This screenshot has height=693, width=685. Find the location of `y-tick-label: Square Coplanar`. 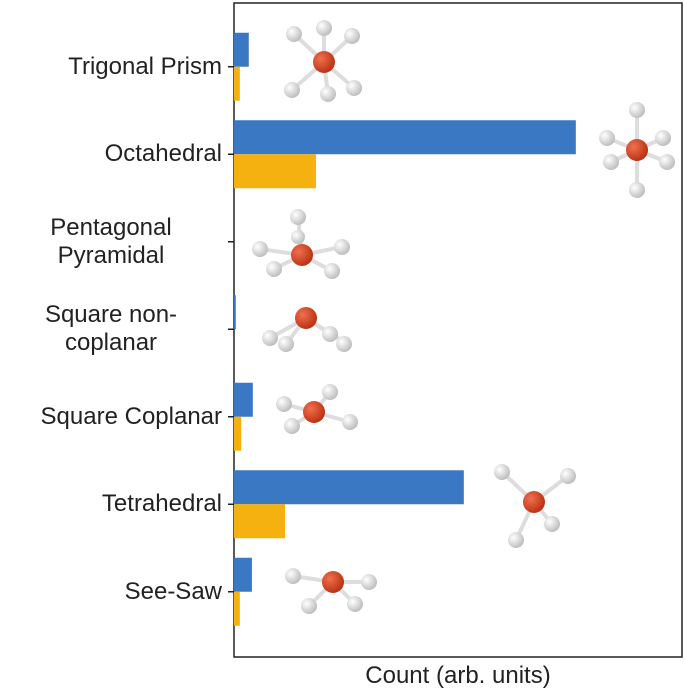

y-tick-label: Square Coplanar is located at coordinates (131, 416).